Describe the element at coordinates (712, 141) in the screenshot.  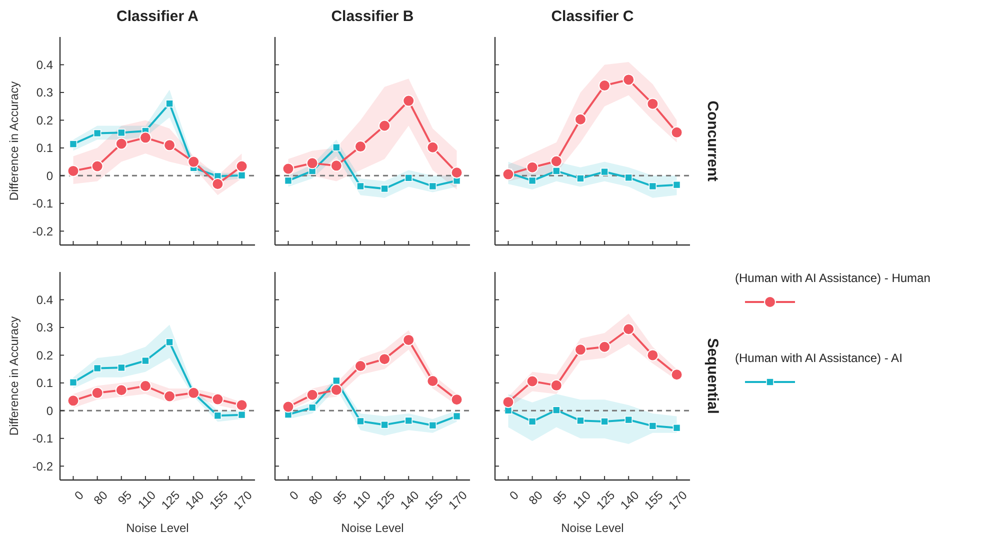
I see `text: Concurrent` at that location.